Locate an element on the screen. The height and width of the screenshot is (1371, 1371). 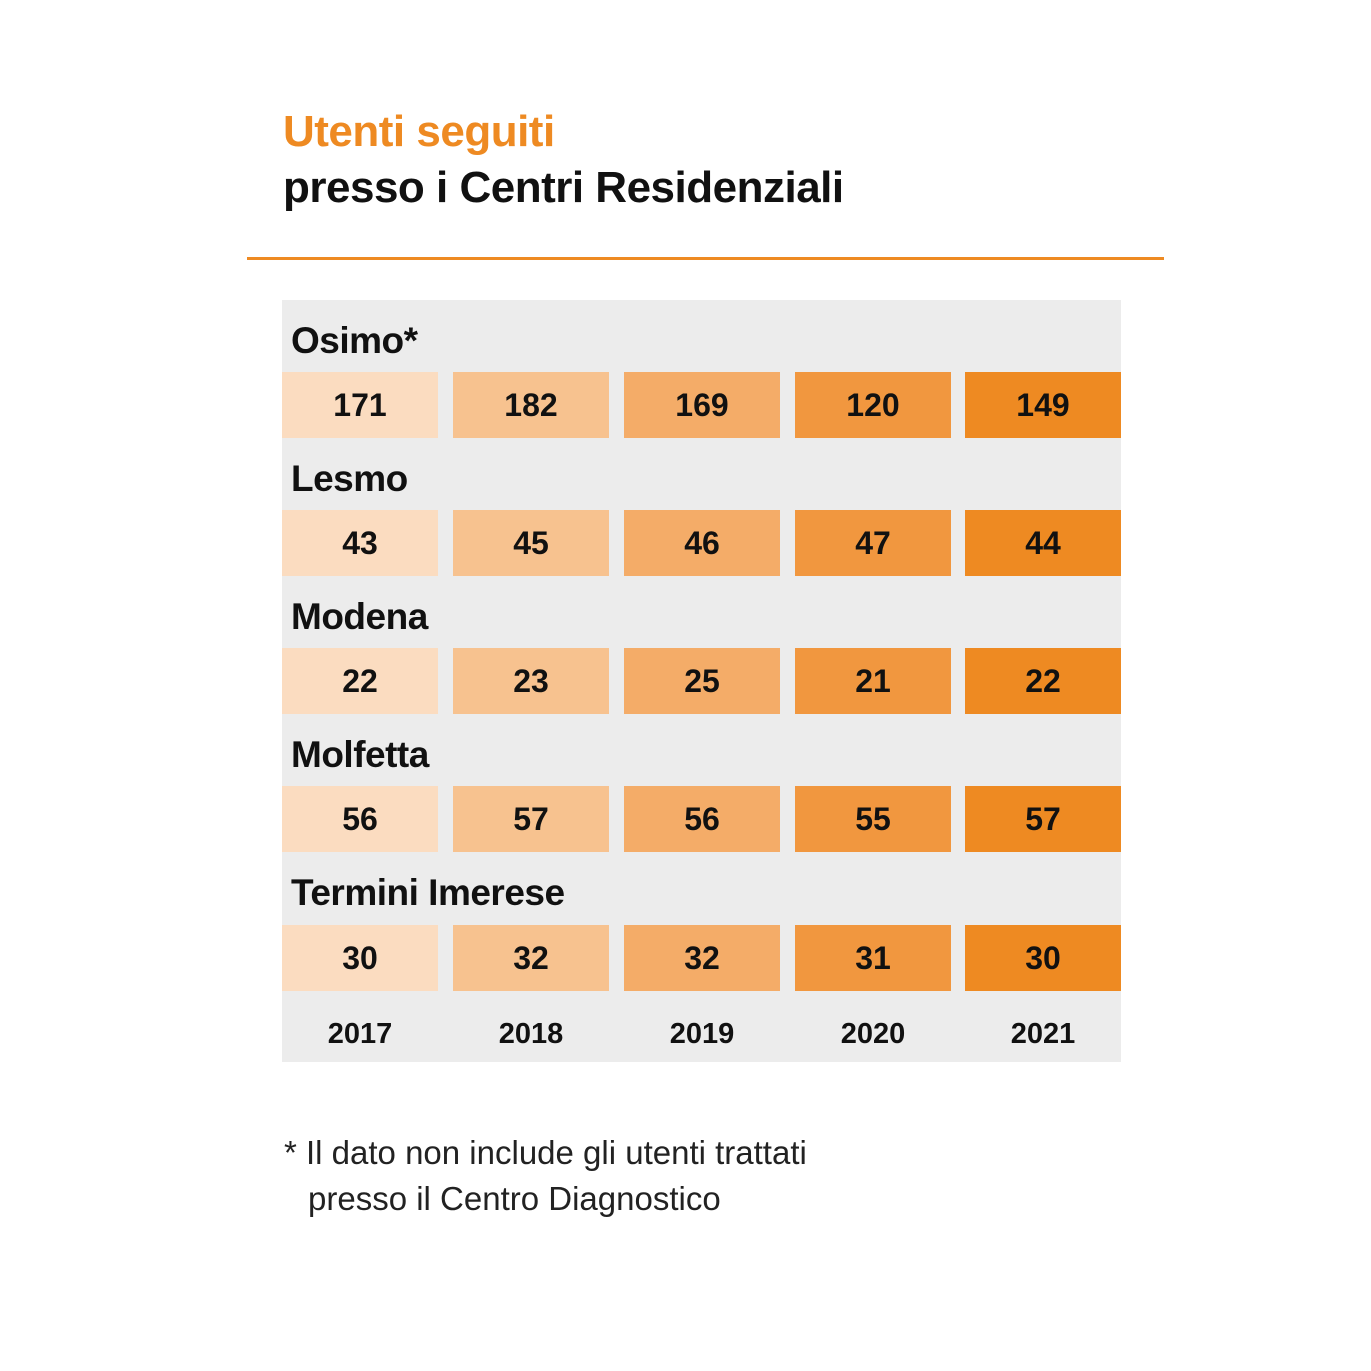
year-label: 2018 is located at coordinates (531, 1034).